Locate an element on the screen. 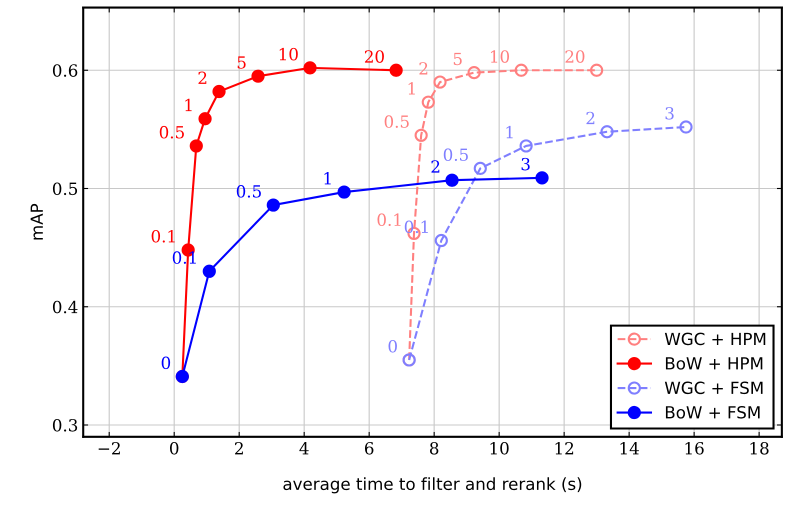 The width and height of the screenshot is (785, 505). y-tick-label: 0.5 is located at coordinates (65, 189).